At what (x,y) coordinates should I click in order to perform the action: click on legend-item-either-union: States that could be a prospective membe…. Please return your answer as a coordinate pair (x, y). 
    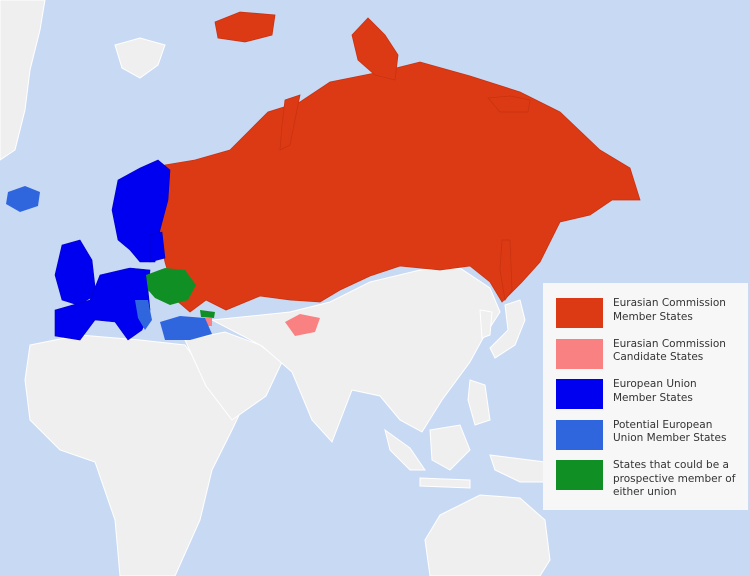
    Looking at the image, I should click on (652, 479).